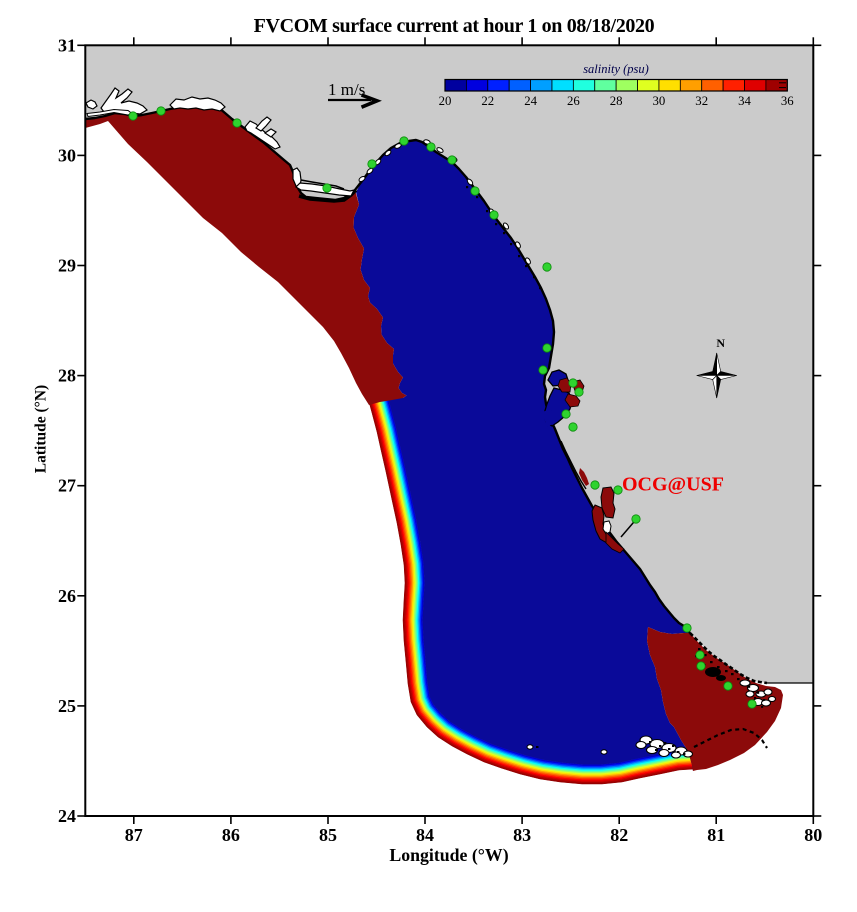 The image size is (857, 912). Describe the element at coordinates (41, 429) in the screenshot. I see `svg-text: Latitude (°N)` at that location.